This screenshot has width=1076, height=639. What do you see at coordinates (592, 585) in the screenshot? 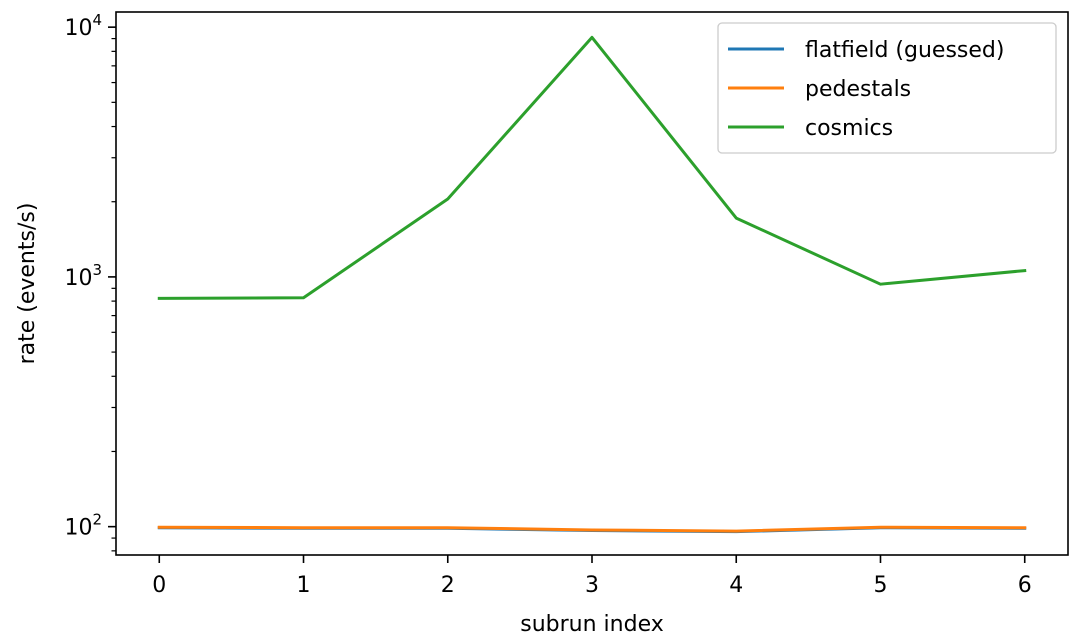
I see `x-tick-label: 3` at bounding box center [592, 585].